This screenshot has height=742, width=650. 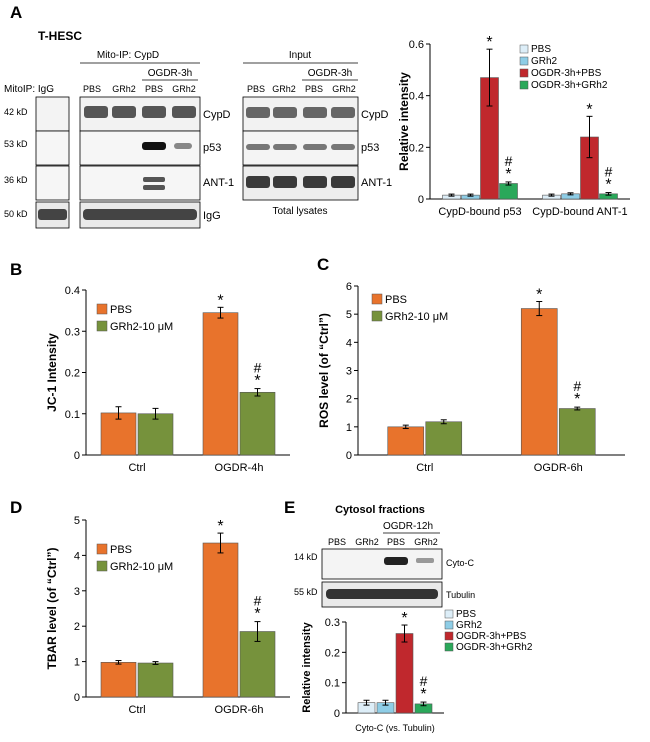 What do you see at coordinates (258, 368) in the screenshot?
I see `chart-b-significance-hash: #` at bounding box center [258, 368].